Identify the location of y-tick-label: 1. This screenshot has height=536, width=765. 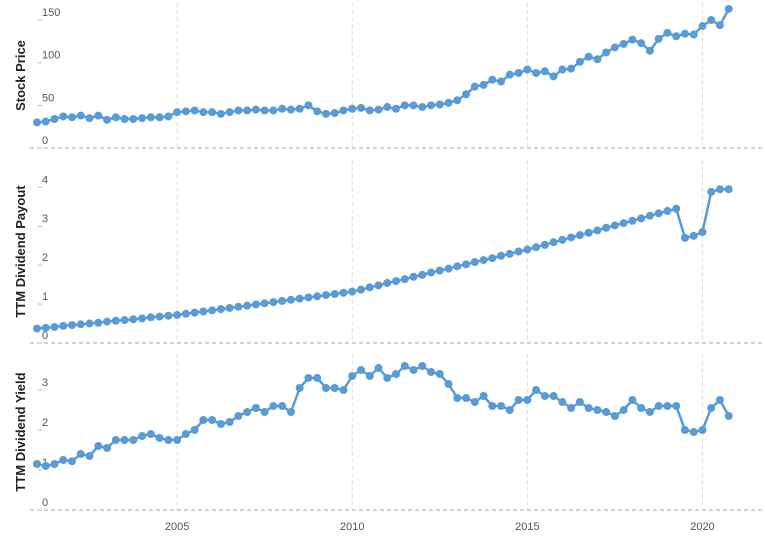
(45, 297).